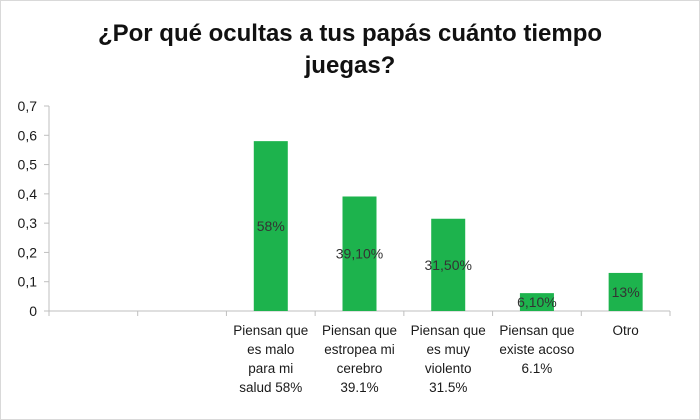  I want to click on data-label: 58%, so click(271, 226).